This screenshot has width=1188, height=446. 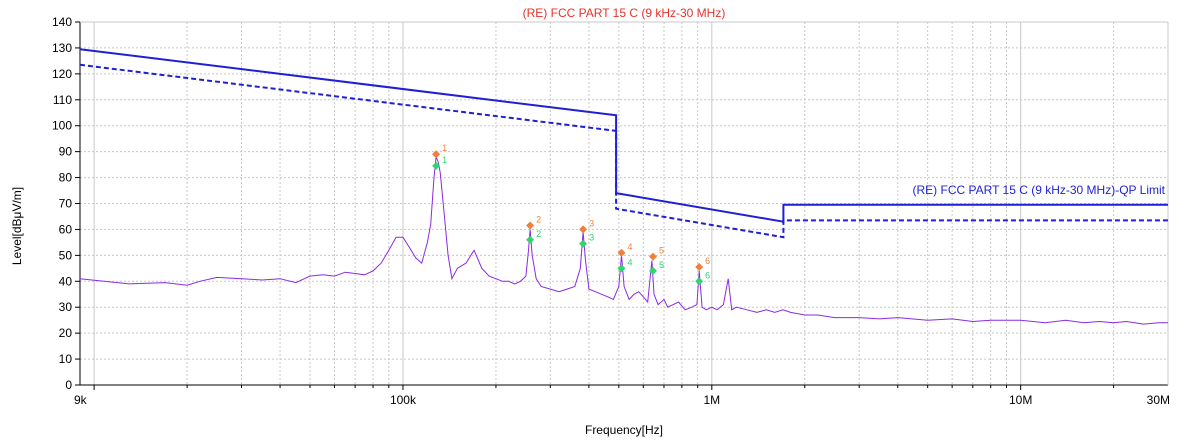 I want to click on y-tick-label: 40, so click(x=66, y=281).